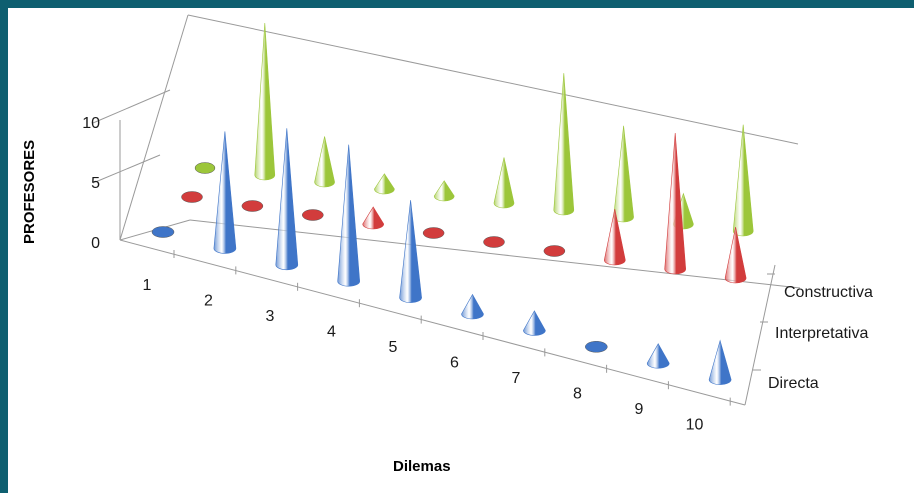 This screenshot has height=493, width=914. I want to click on x-tick-label: 4, so click(331, 332).